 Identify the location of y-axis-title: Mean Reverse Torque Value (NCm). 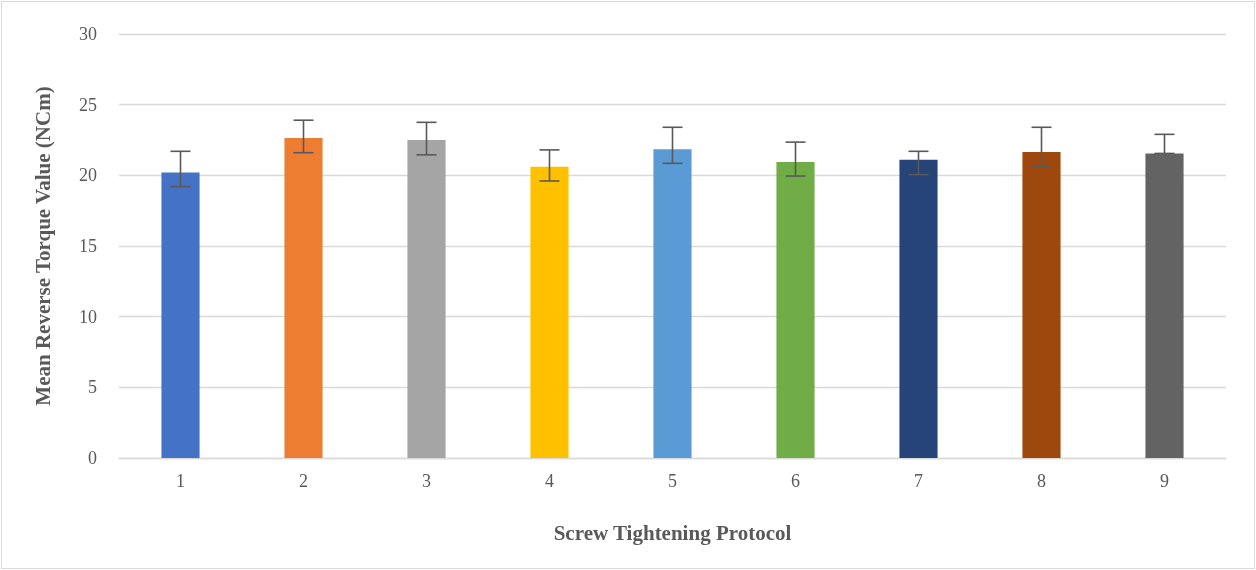
(42, 246).